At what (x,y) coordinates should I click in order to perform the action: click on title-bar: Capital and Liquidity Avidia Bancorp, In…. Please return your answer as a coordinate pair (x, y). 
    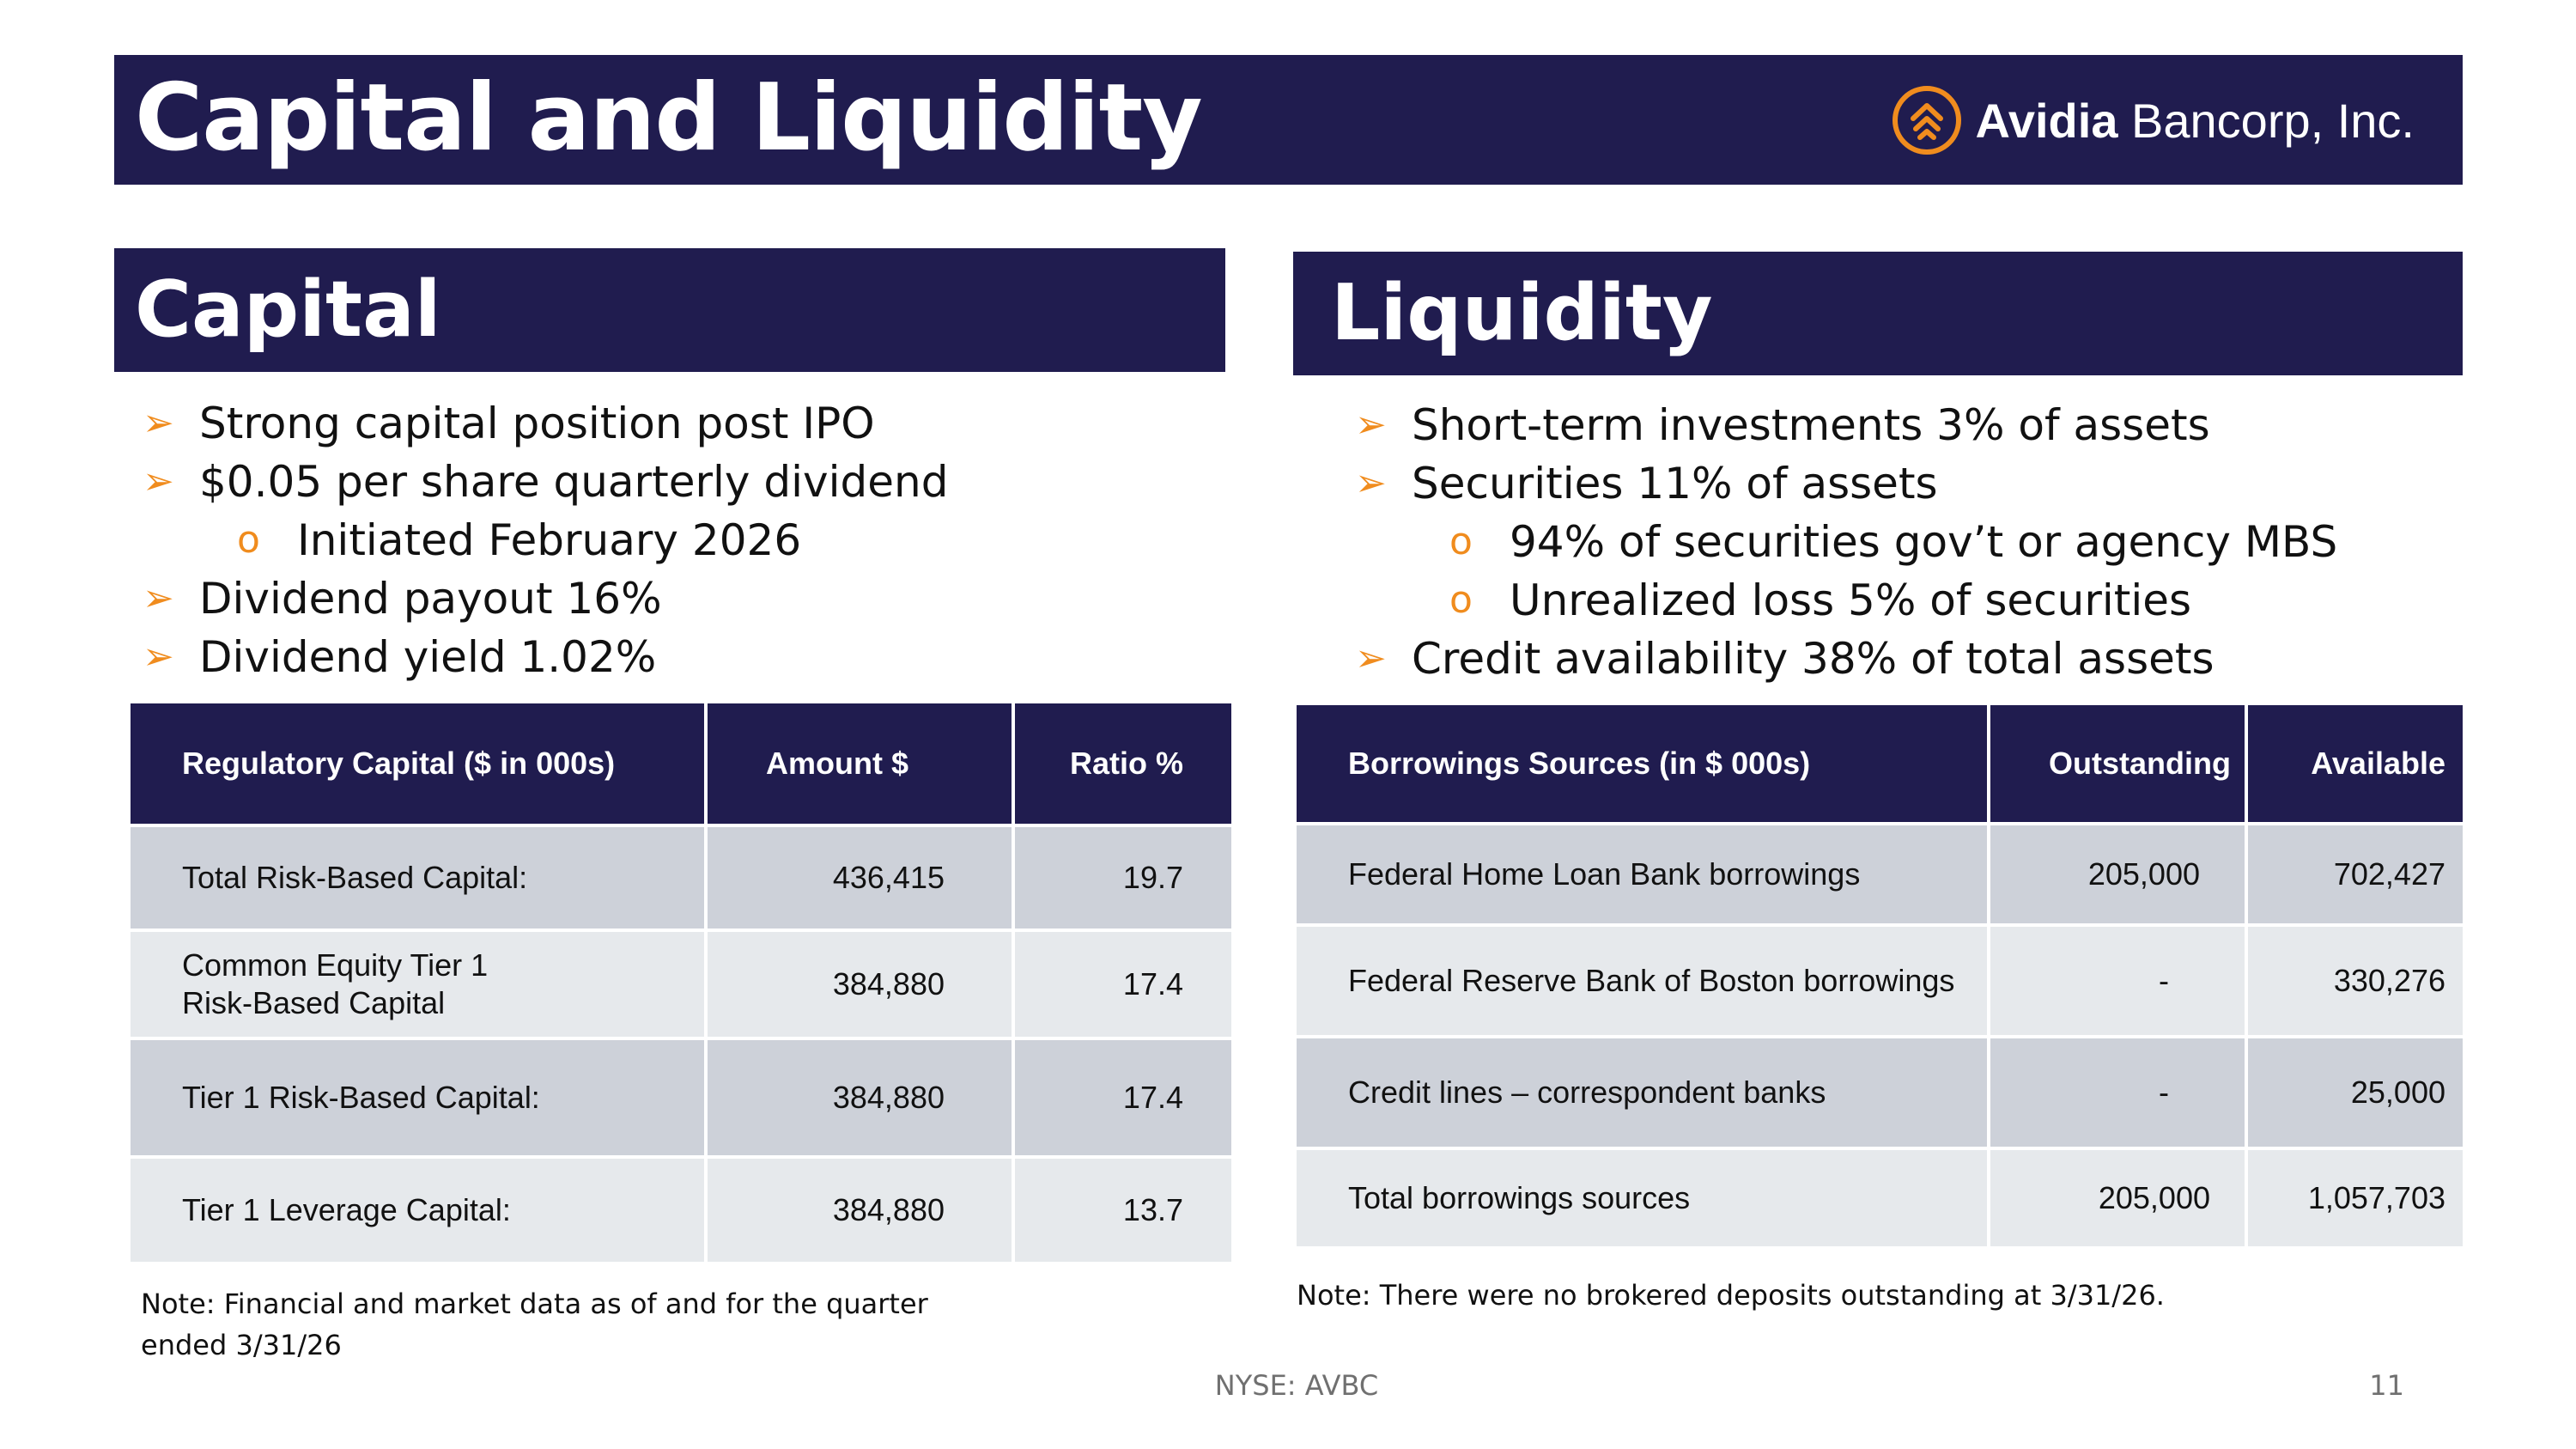
    Looking at the image, I should click on (1288, 120).